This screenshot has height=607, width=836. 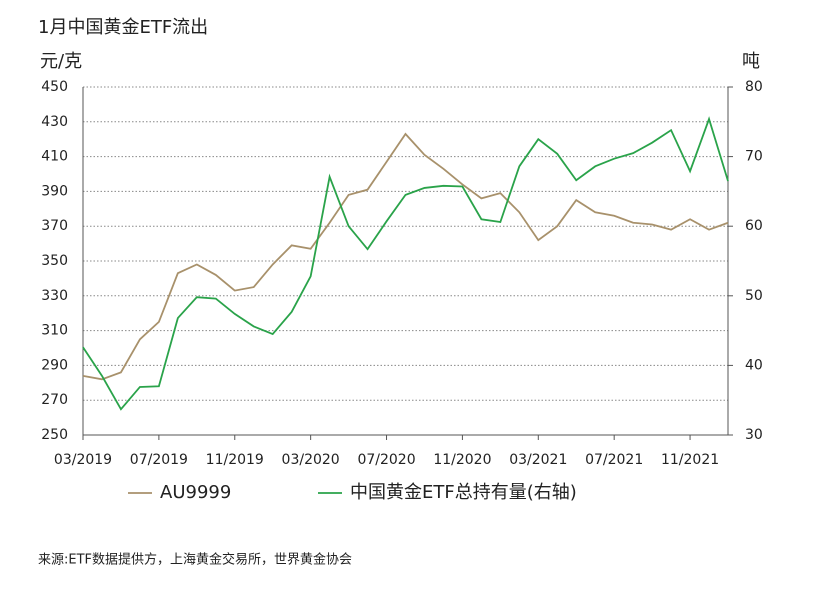 What do you see at coordinates (754, 435) in the screenshot?
I see `y2-tick-label: 30` at bounding box center [754, 435].